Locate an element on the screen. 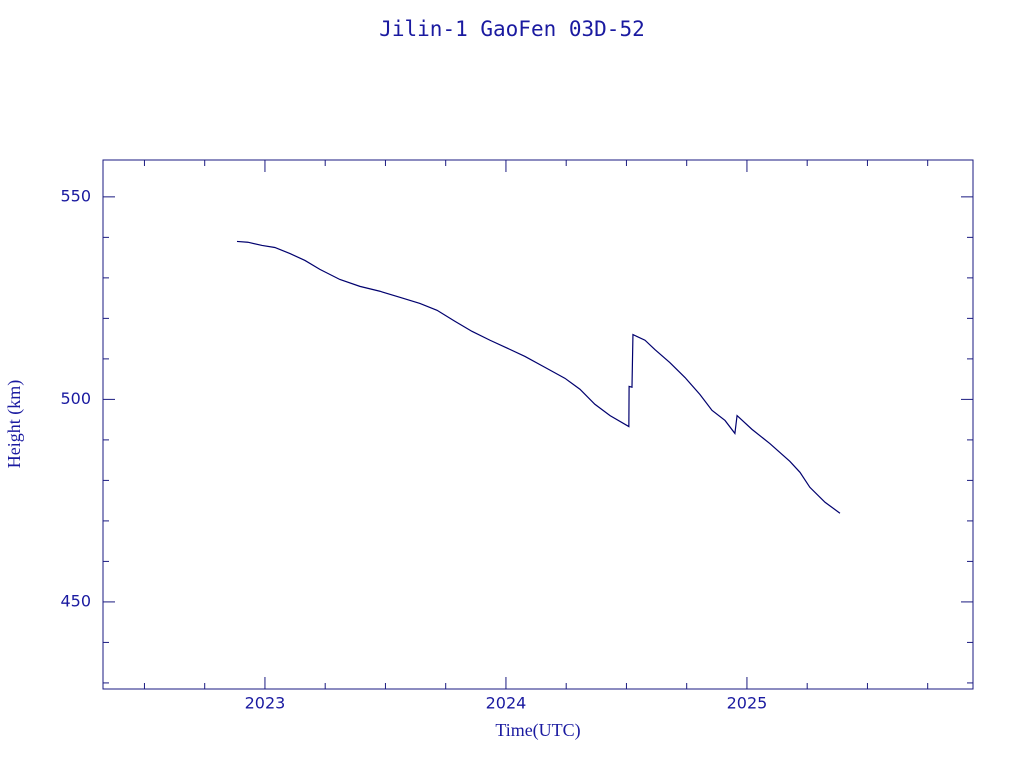  y-tick-label: 550 is located at coordinates (75, 195).